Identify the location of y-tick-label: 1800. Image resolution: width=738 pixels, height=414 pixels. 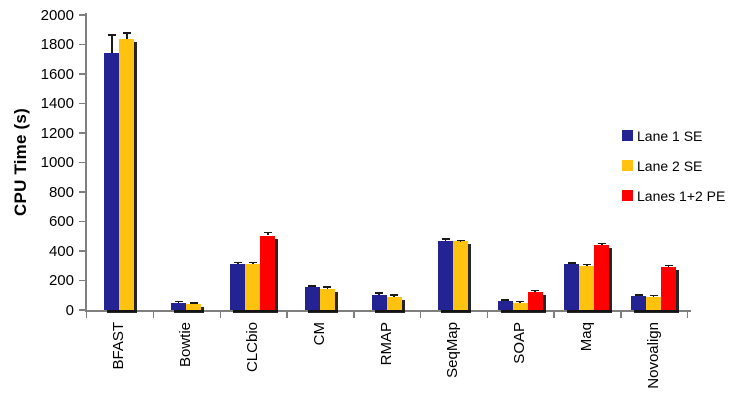
(57, 44).